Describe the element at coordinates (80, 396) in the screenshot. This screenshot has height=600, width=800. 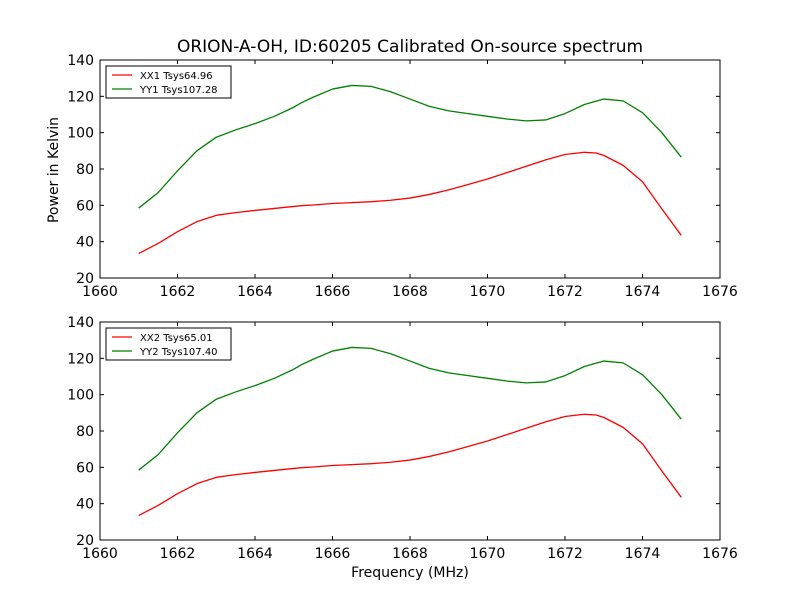
I see `bottom-y-tick-label-100: 100` at that location.